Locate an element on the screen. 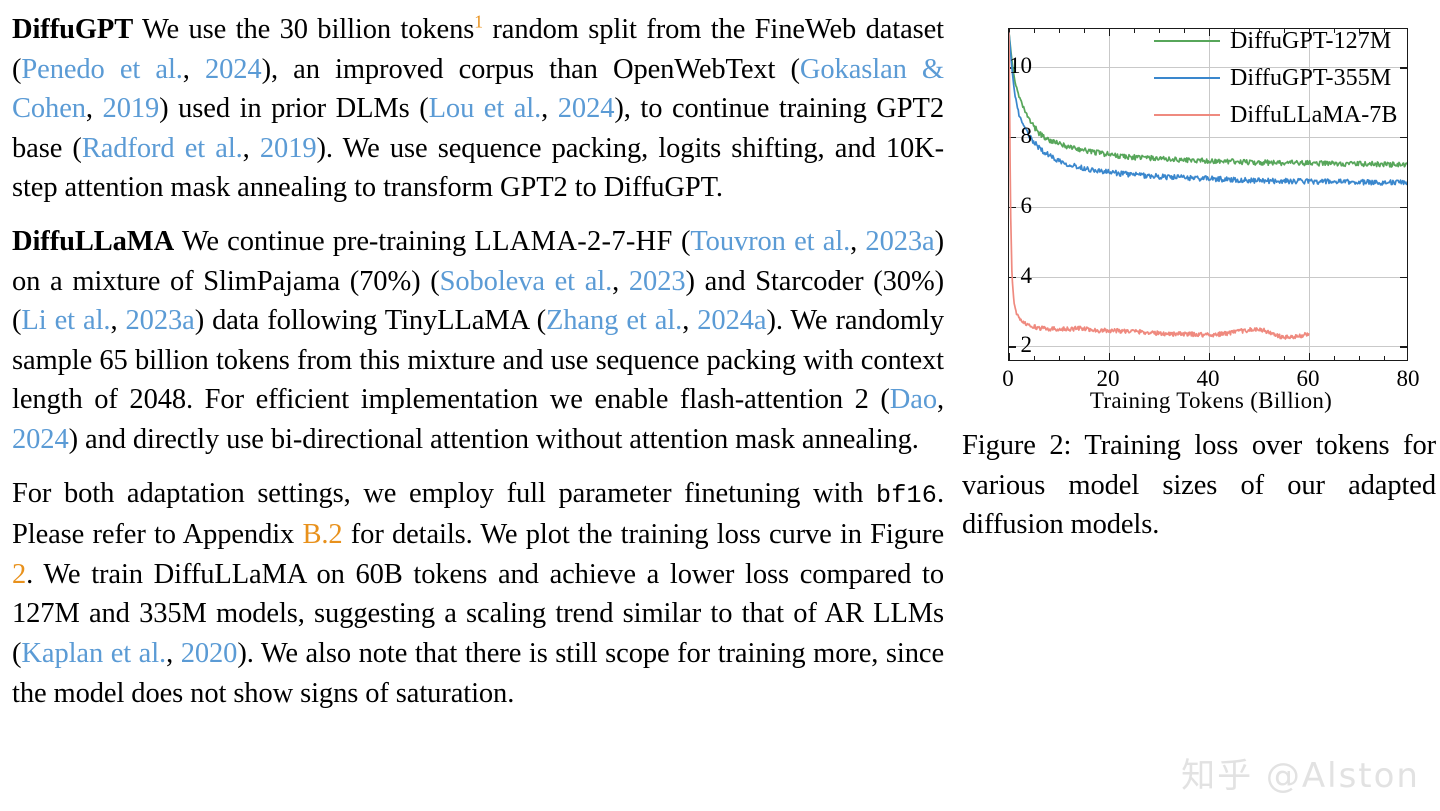 This screenshot has height=811, width=1440. chart-y-tick-label: 2 is located at coordinates (1026, 345).